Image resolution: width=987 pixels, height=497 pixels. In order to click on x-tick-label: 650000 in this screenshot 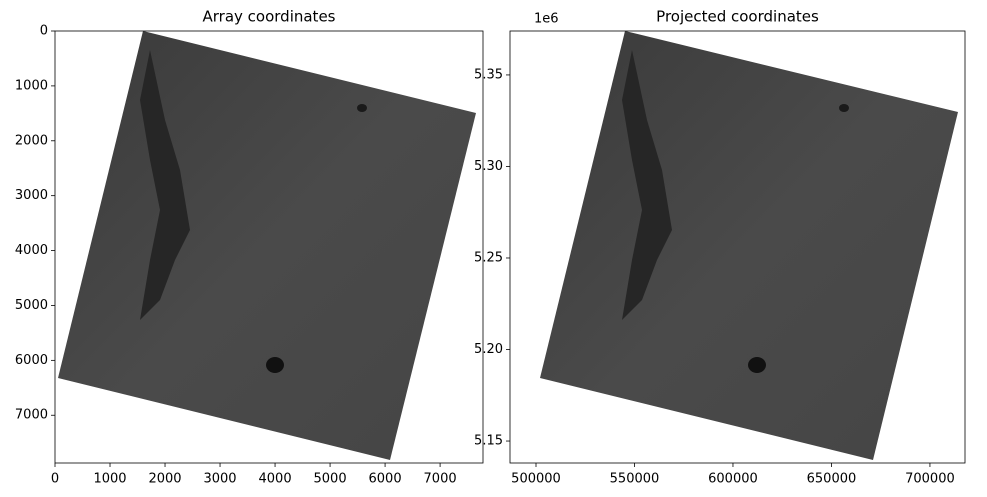, I will do `click(832, 479)`.